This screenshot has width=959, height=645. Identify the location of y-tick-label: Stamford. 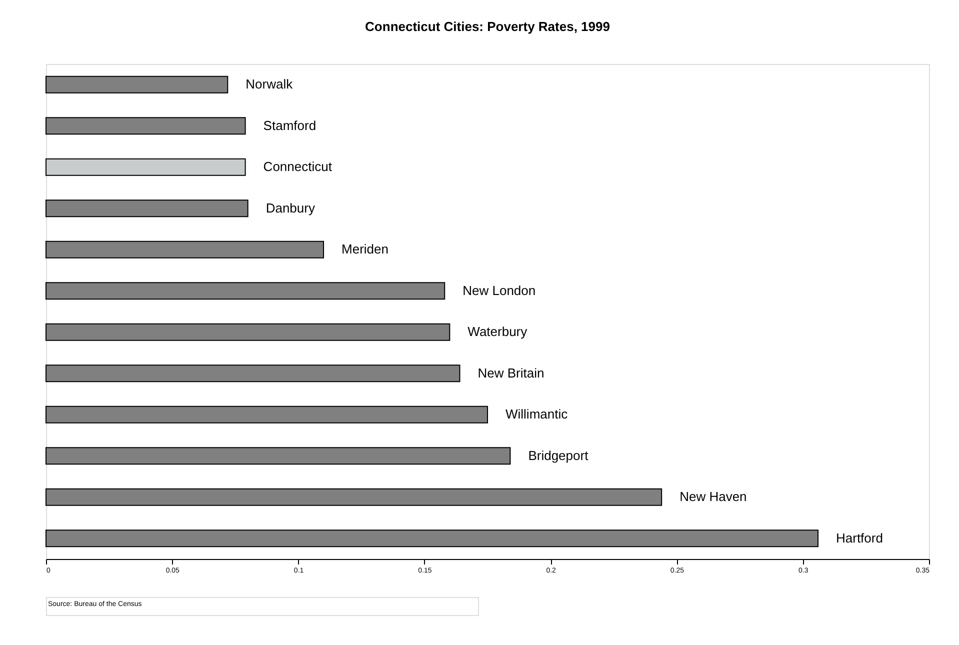
(289, 125).